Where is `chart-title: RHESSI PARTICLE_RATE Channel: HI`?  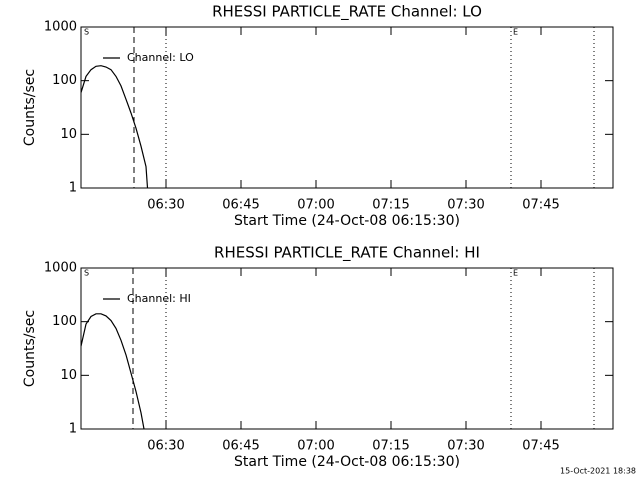 chart-title: RHESSI PARTICLE_RATE Channel: HI is located at coordinates (347, 253).